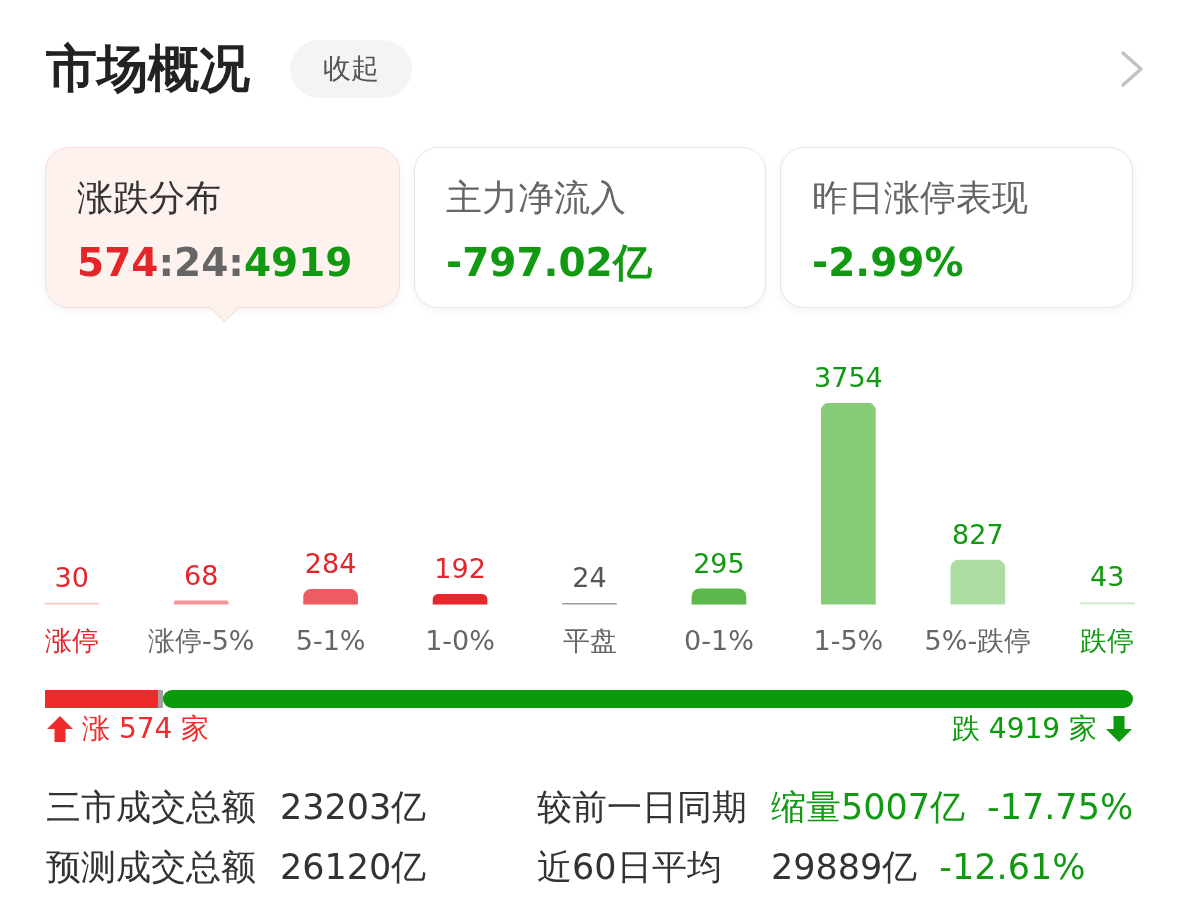 The image size is (1179, 915). What do you see at coordinates (719, 640) in the screenshot?
I see `x-tick-label: 0-1%` at bounding box center [719, 640].